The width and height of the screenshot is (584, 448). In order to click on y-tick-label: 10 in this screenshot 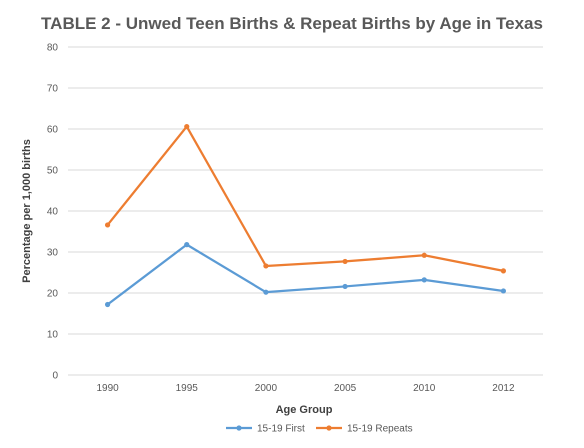, I will do `click(53, 335)`.